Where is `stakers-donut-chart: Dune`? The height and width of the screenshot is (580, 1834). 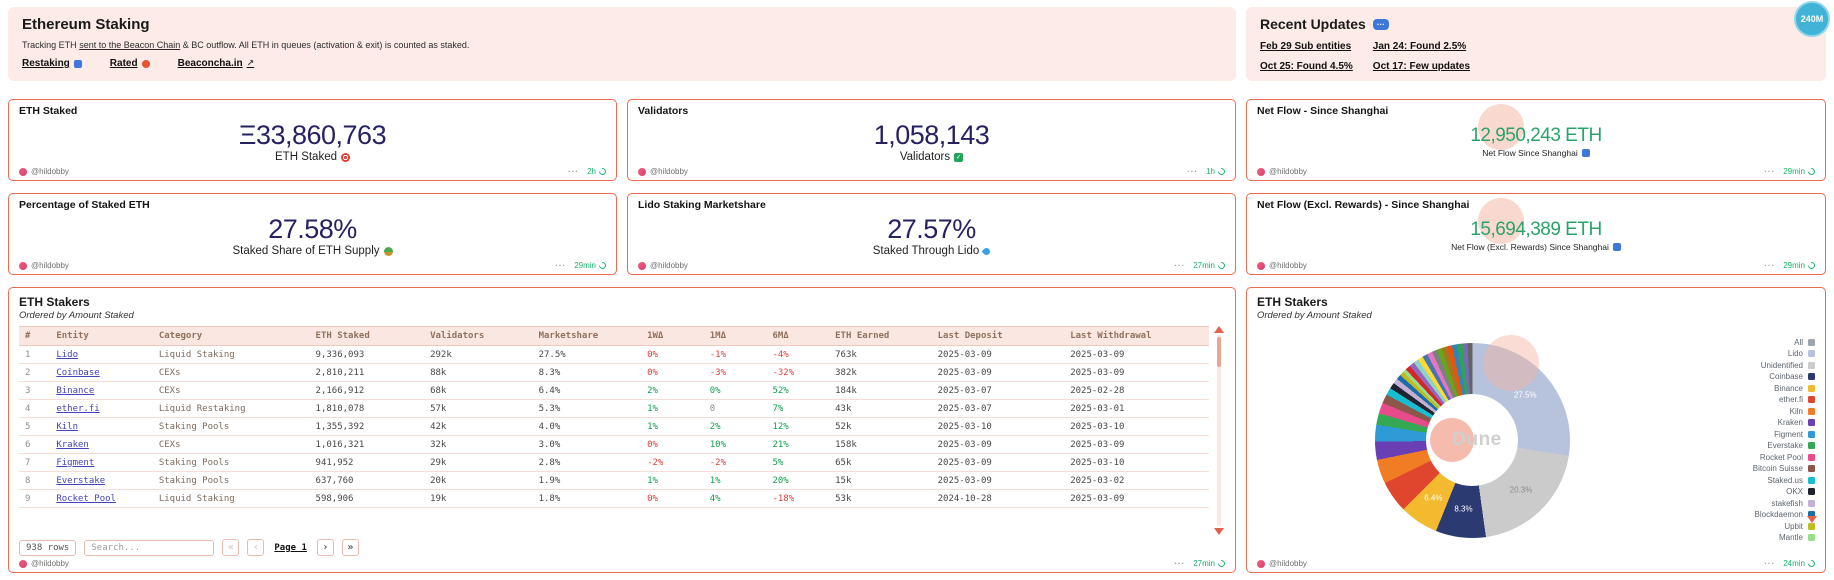 stakers-donut-chart: Dune is located at coordinates (1472, 440).